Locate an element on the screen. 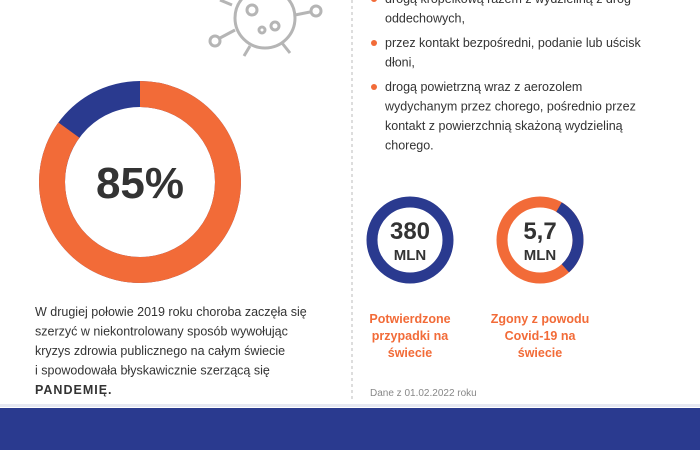  bullet-line: drogą powietrzną wraz z aerozolem is located at coordinates (483, 87).